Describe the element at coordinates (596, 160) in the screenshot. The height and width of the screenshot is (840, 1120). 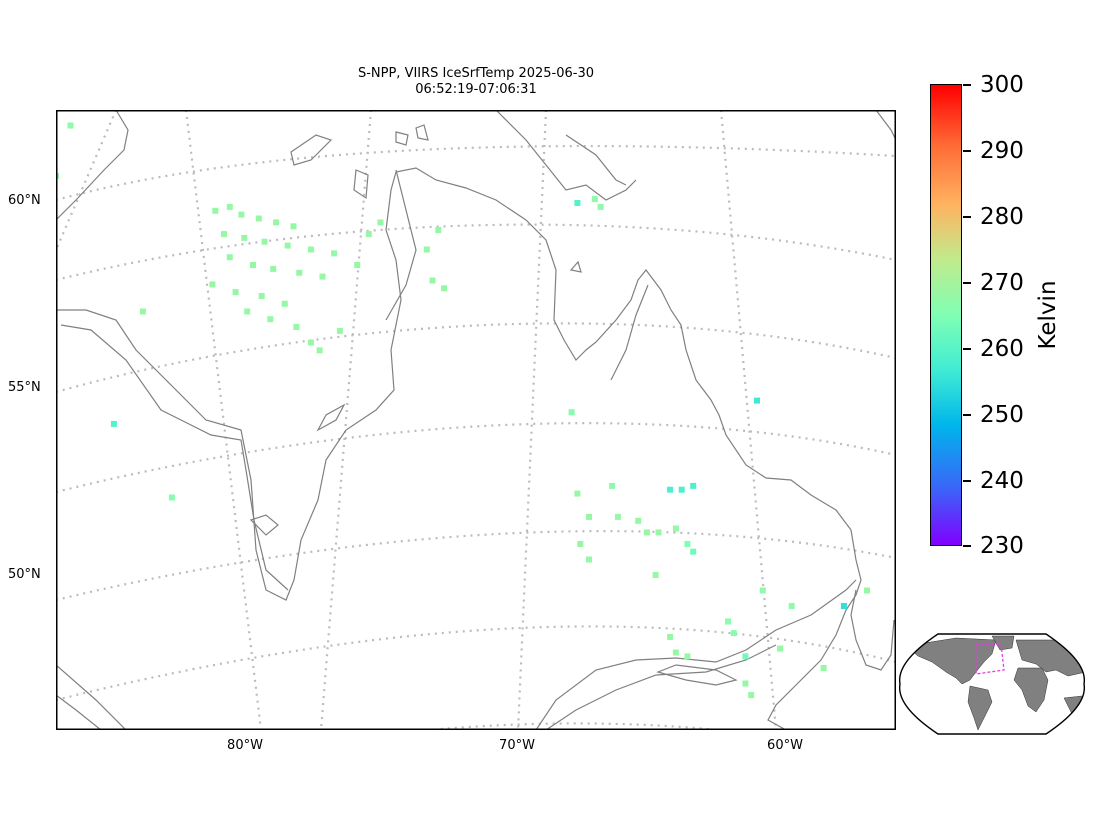
I see `coast-baffin-peninsula` at that location.